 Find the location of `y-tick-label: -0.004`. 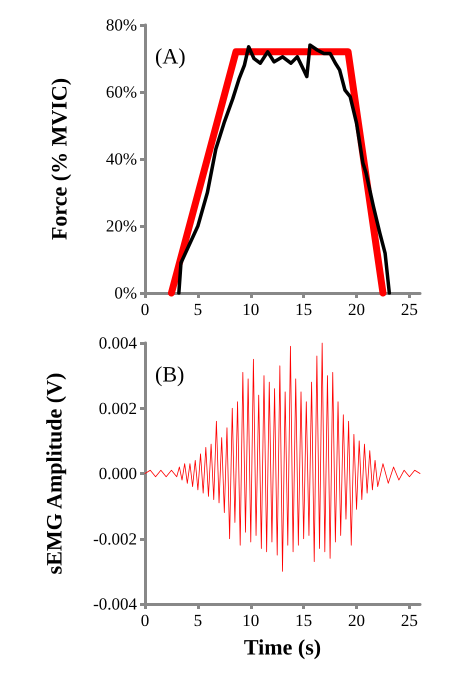

y-tick-label: -0.004 is located at coordinates (115, 604).